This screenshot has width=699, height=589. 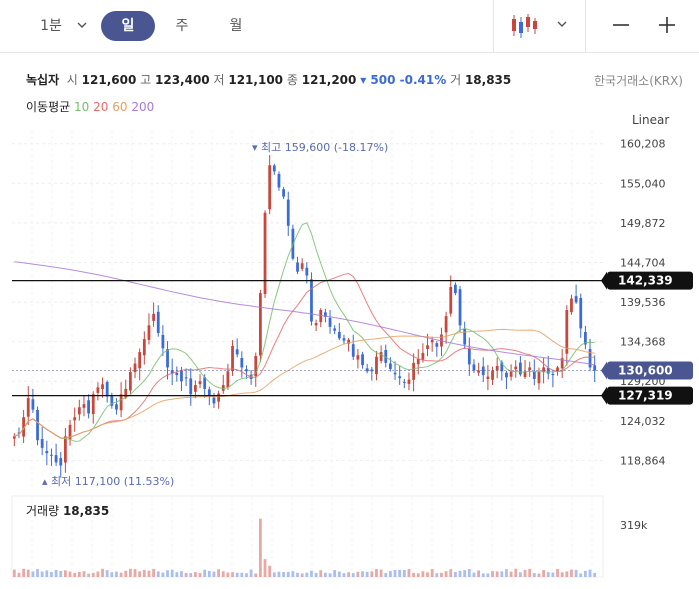 What do you see at coordinates (72, 80) in the screenshot?
I see `open-label: 시` at bounding box center [72, 80].